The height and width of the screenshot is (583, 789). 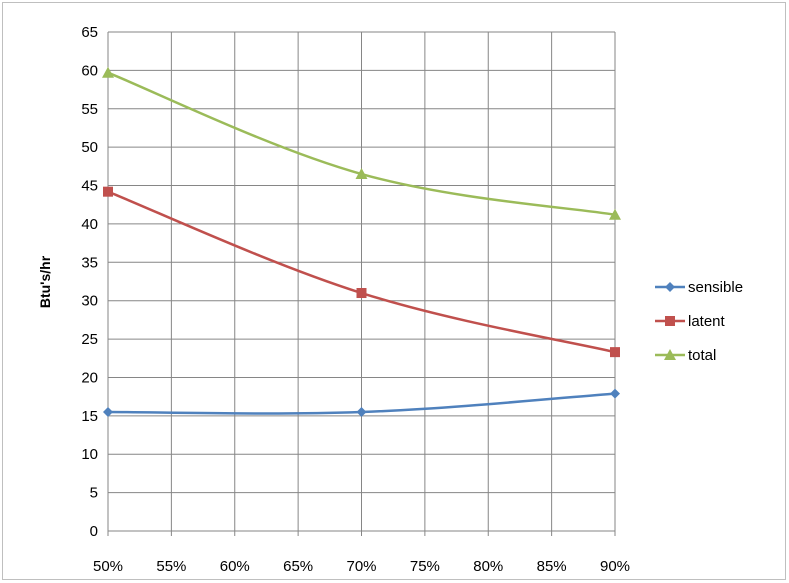 I want to click on y-tick-label: 10, so click(x=89, y=454).